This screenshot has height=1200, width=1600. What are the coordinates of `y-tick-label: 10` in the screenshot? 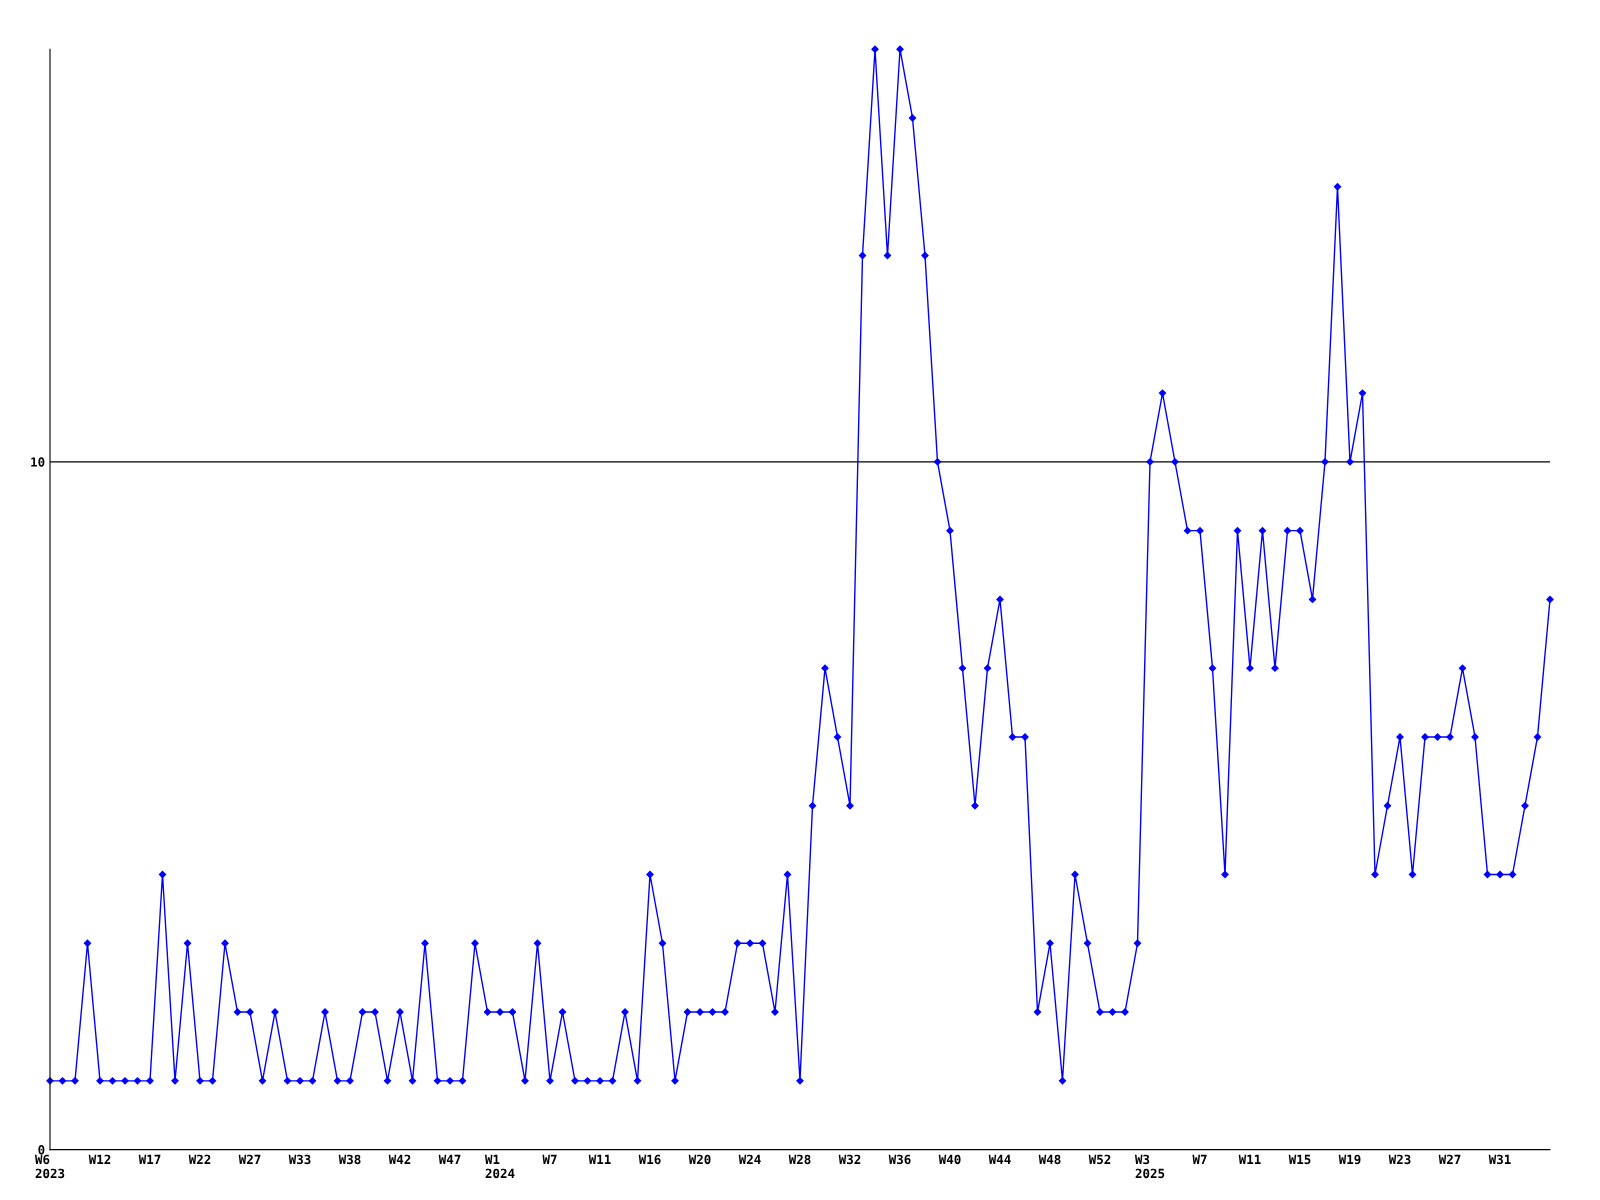 It's located at (38, 462).